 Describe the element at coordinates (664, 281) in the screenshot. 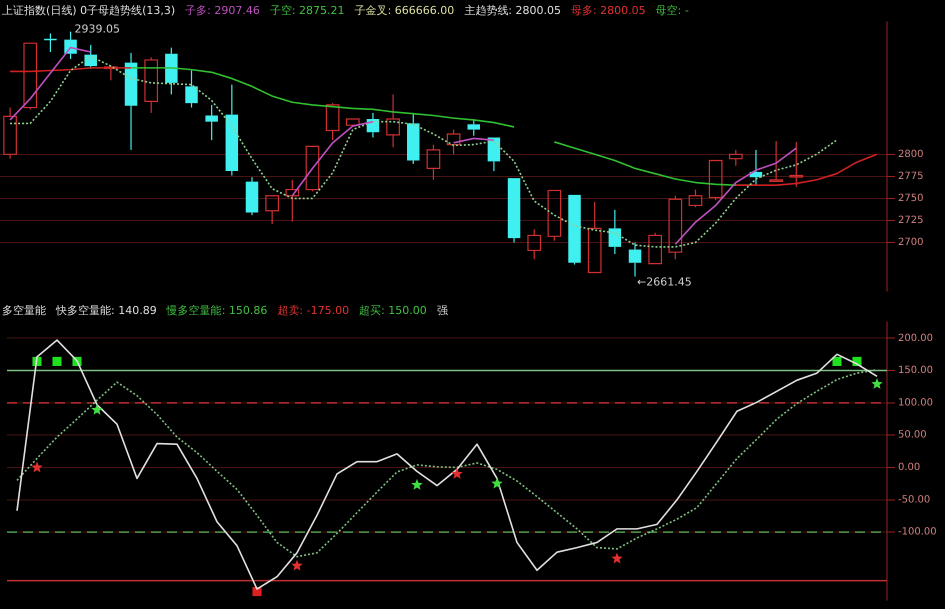

I see `annotation: ←2661.45` at that location.